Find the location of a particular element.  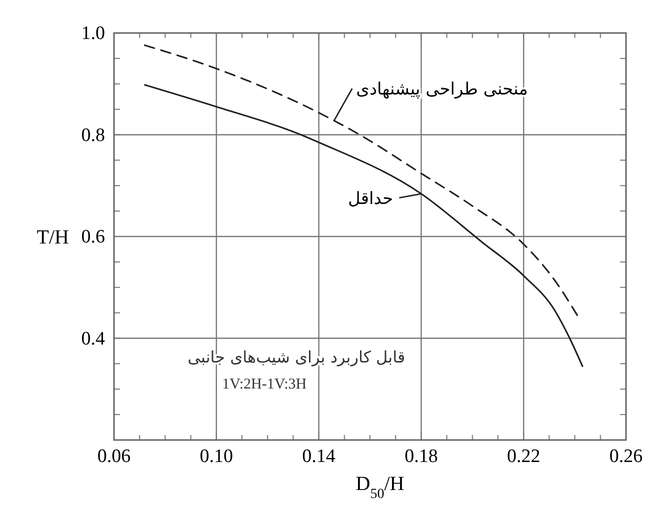

y-tick-label: 0.4 is located at coordinates (93, 339).